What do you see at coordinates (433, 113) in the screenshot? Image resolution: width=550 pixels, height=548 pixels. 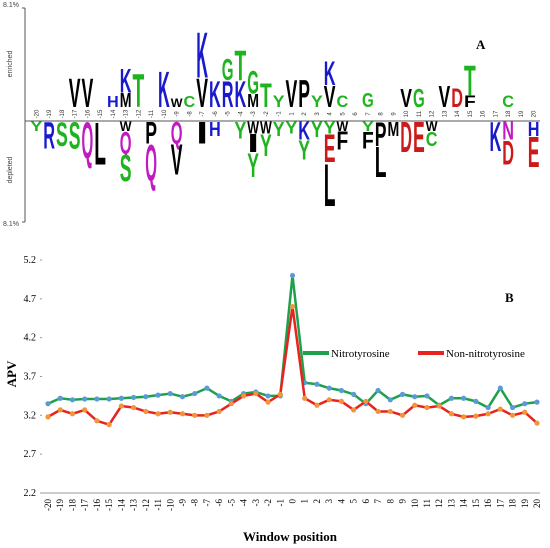 I see `x-tick-label: 12` at bounding box center [433, 113].